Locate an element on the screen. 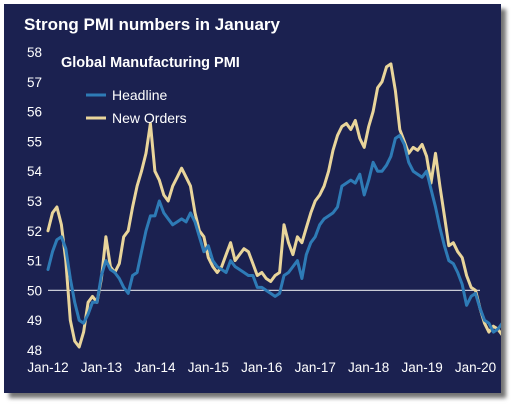  y-tick-label: 55 is located at coordinates (34, 141).